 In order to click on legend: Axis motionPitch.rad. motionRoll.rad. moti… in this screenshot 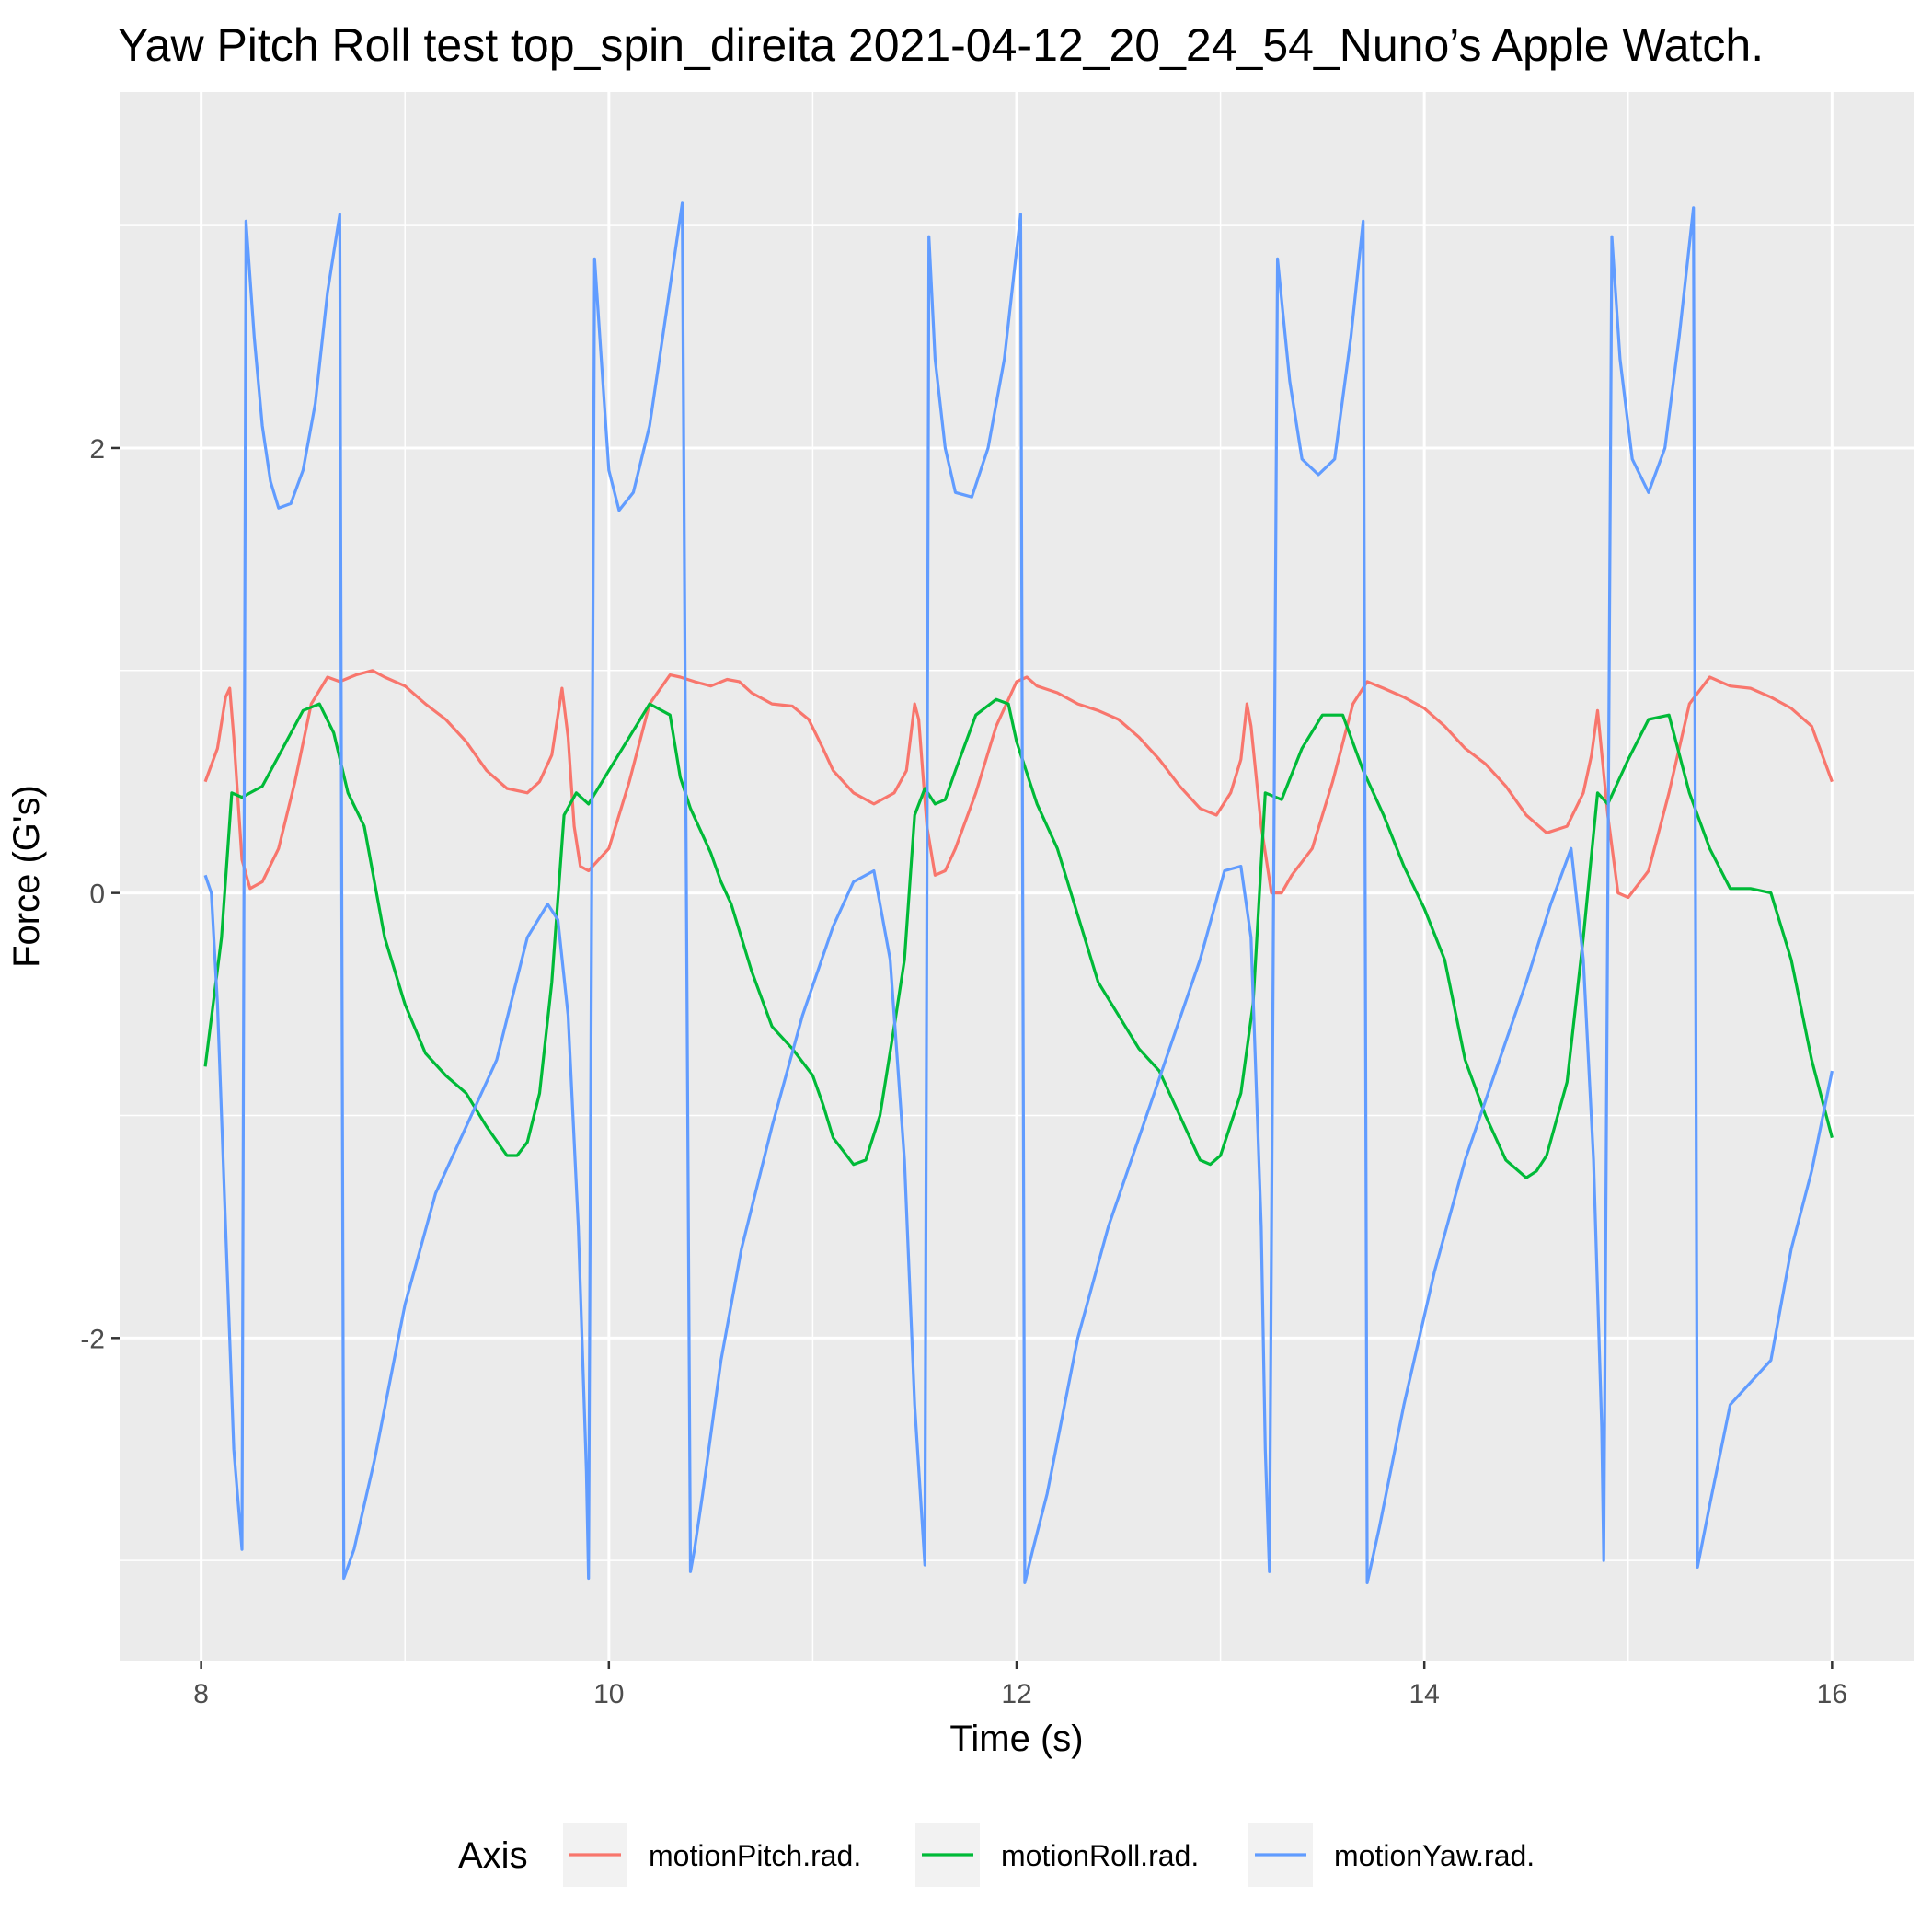, I will do `click(997, 1855)`.